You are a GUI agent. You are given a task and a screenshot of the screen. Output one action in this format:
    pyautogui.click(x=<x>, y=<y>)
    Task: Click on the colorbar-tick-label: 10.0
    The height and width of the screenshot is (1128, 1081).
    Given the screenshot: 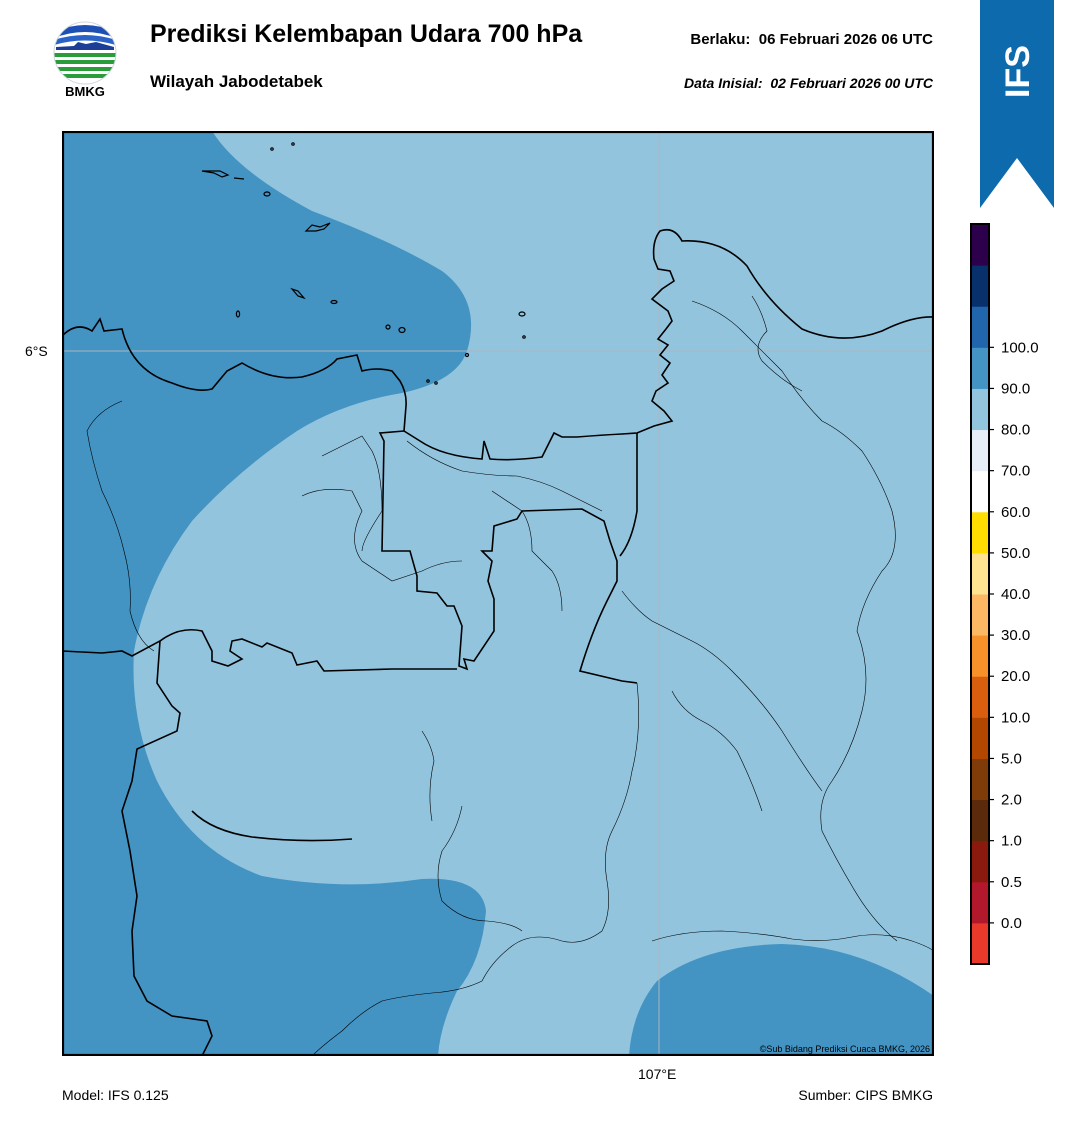 What is the action you would take?
    pyautogui.click(x=1015, y=717)
    